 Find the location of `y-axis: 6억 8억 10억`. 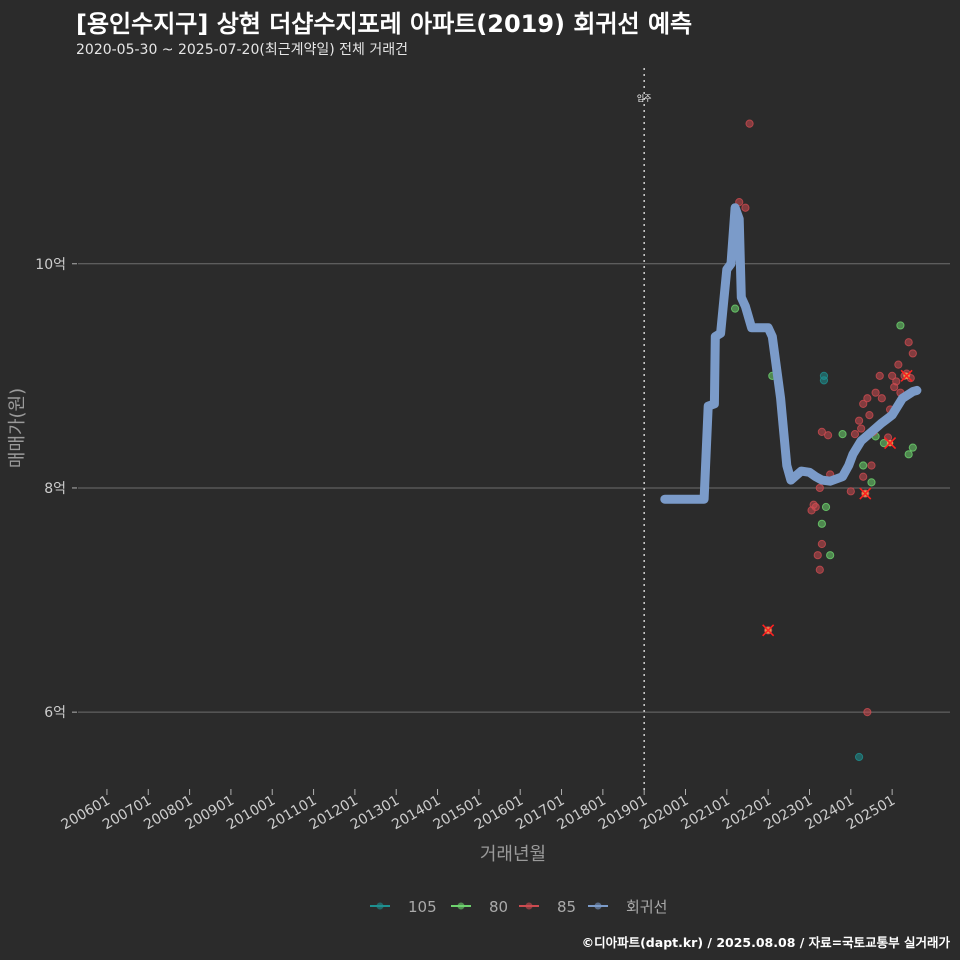

y-axis: 6억 8억 10억 is located at coordinates (56, 489).